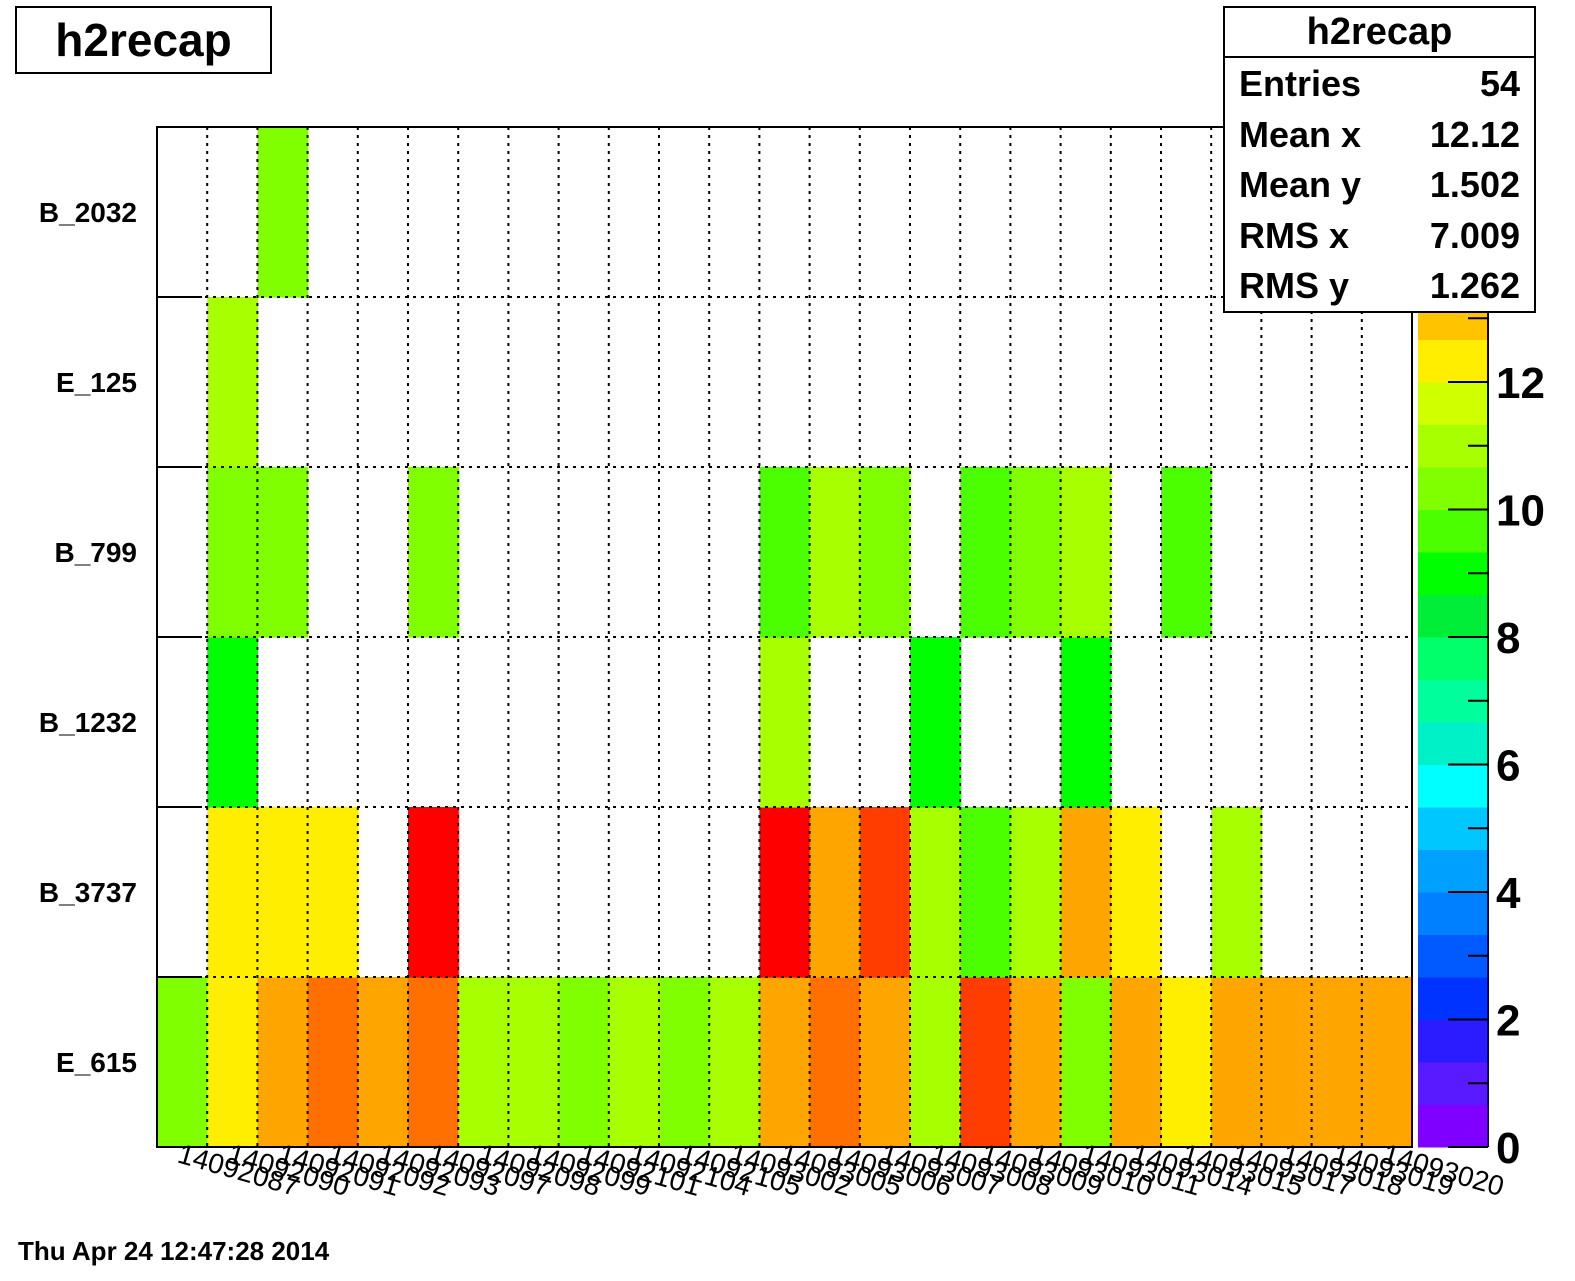 The height and width of the screenshot is (1281, 1575). I want to click on z-tick-label: 10, so click(1520, 511).